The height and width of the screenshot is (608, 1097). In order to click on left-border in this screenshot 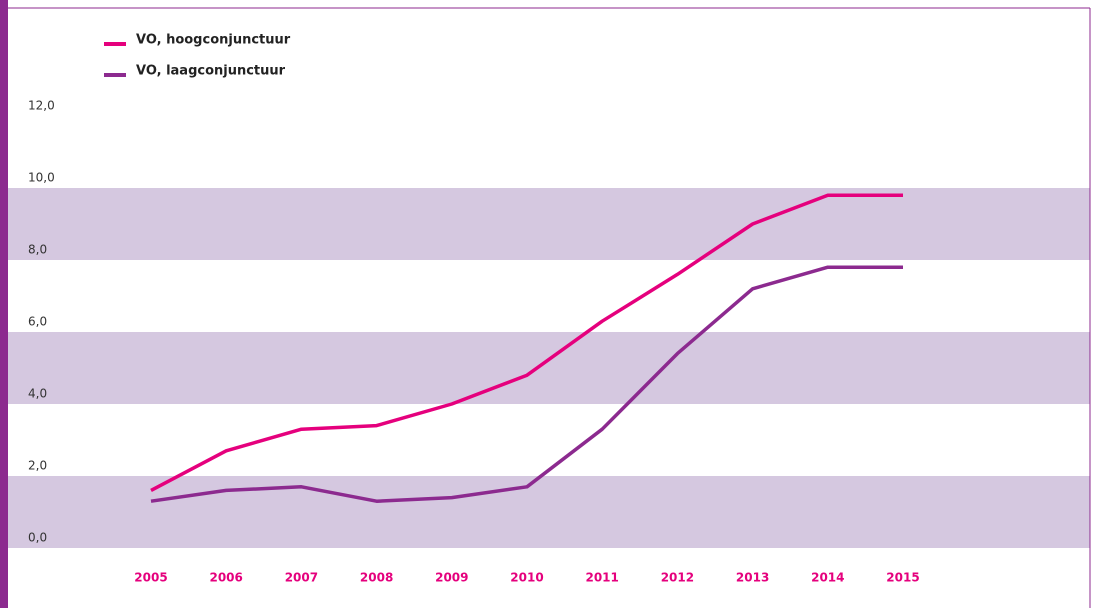, I will do `click(4, 304)`.